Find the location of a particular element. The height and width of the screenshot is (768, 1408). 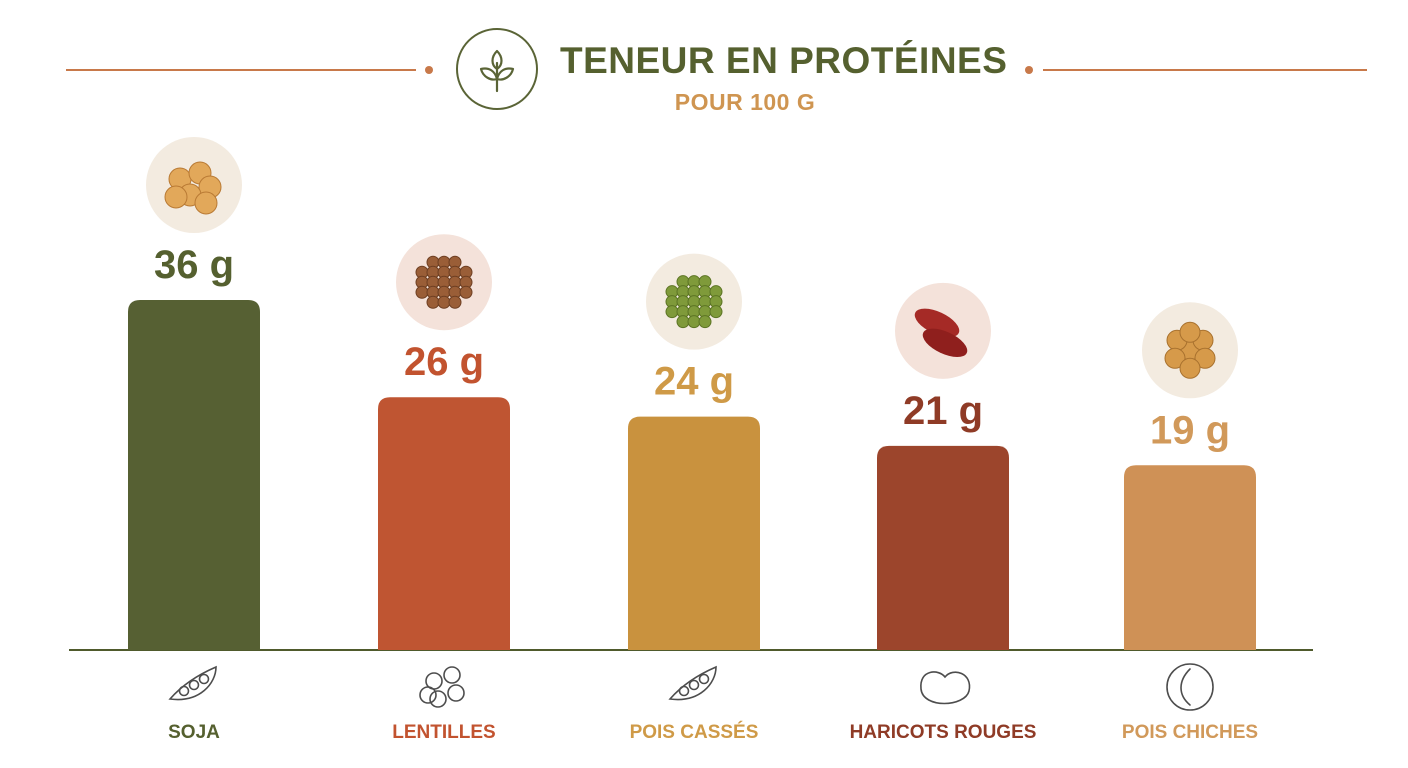

split-peas-photo is located at coordinates (694, 301).